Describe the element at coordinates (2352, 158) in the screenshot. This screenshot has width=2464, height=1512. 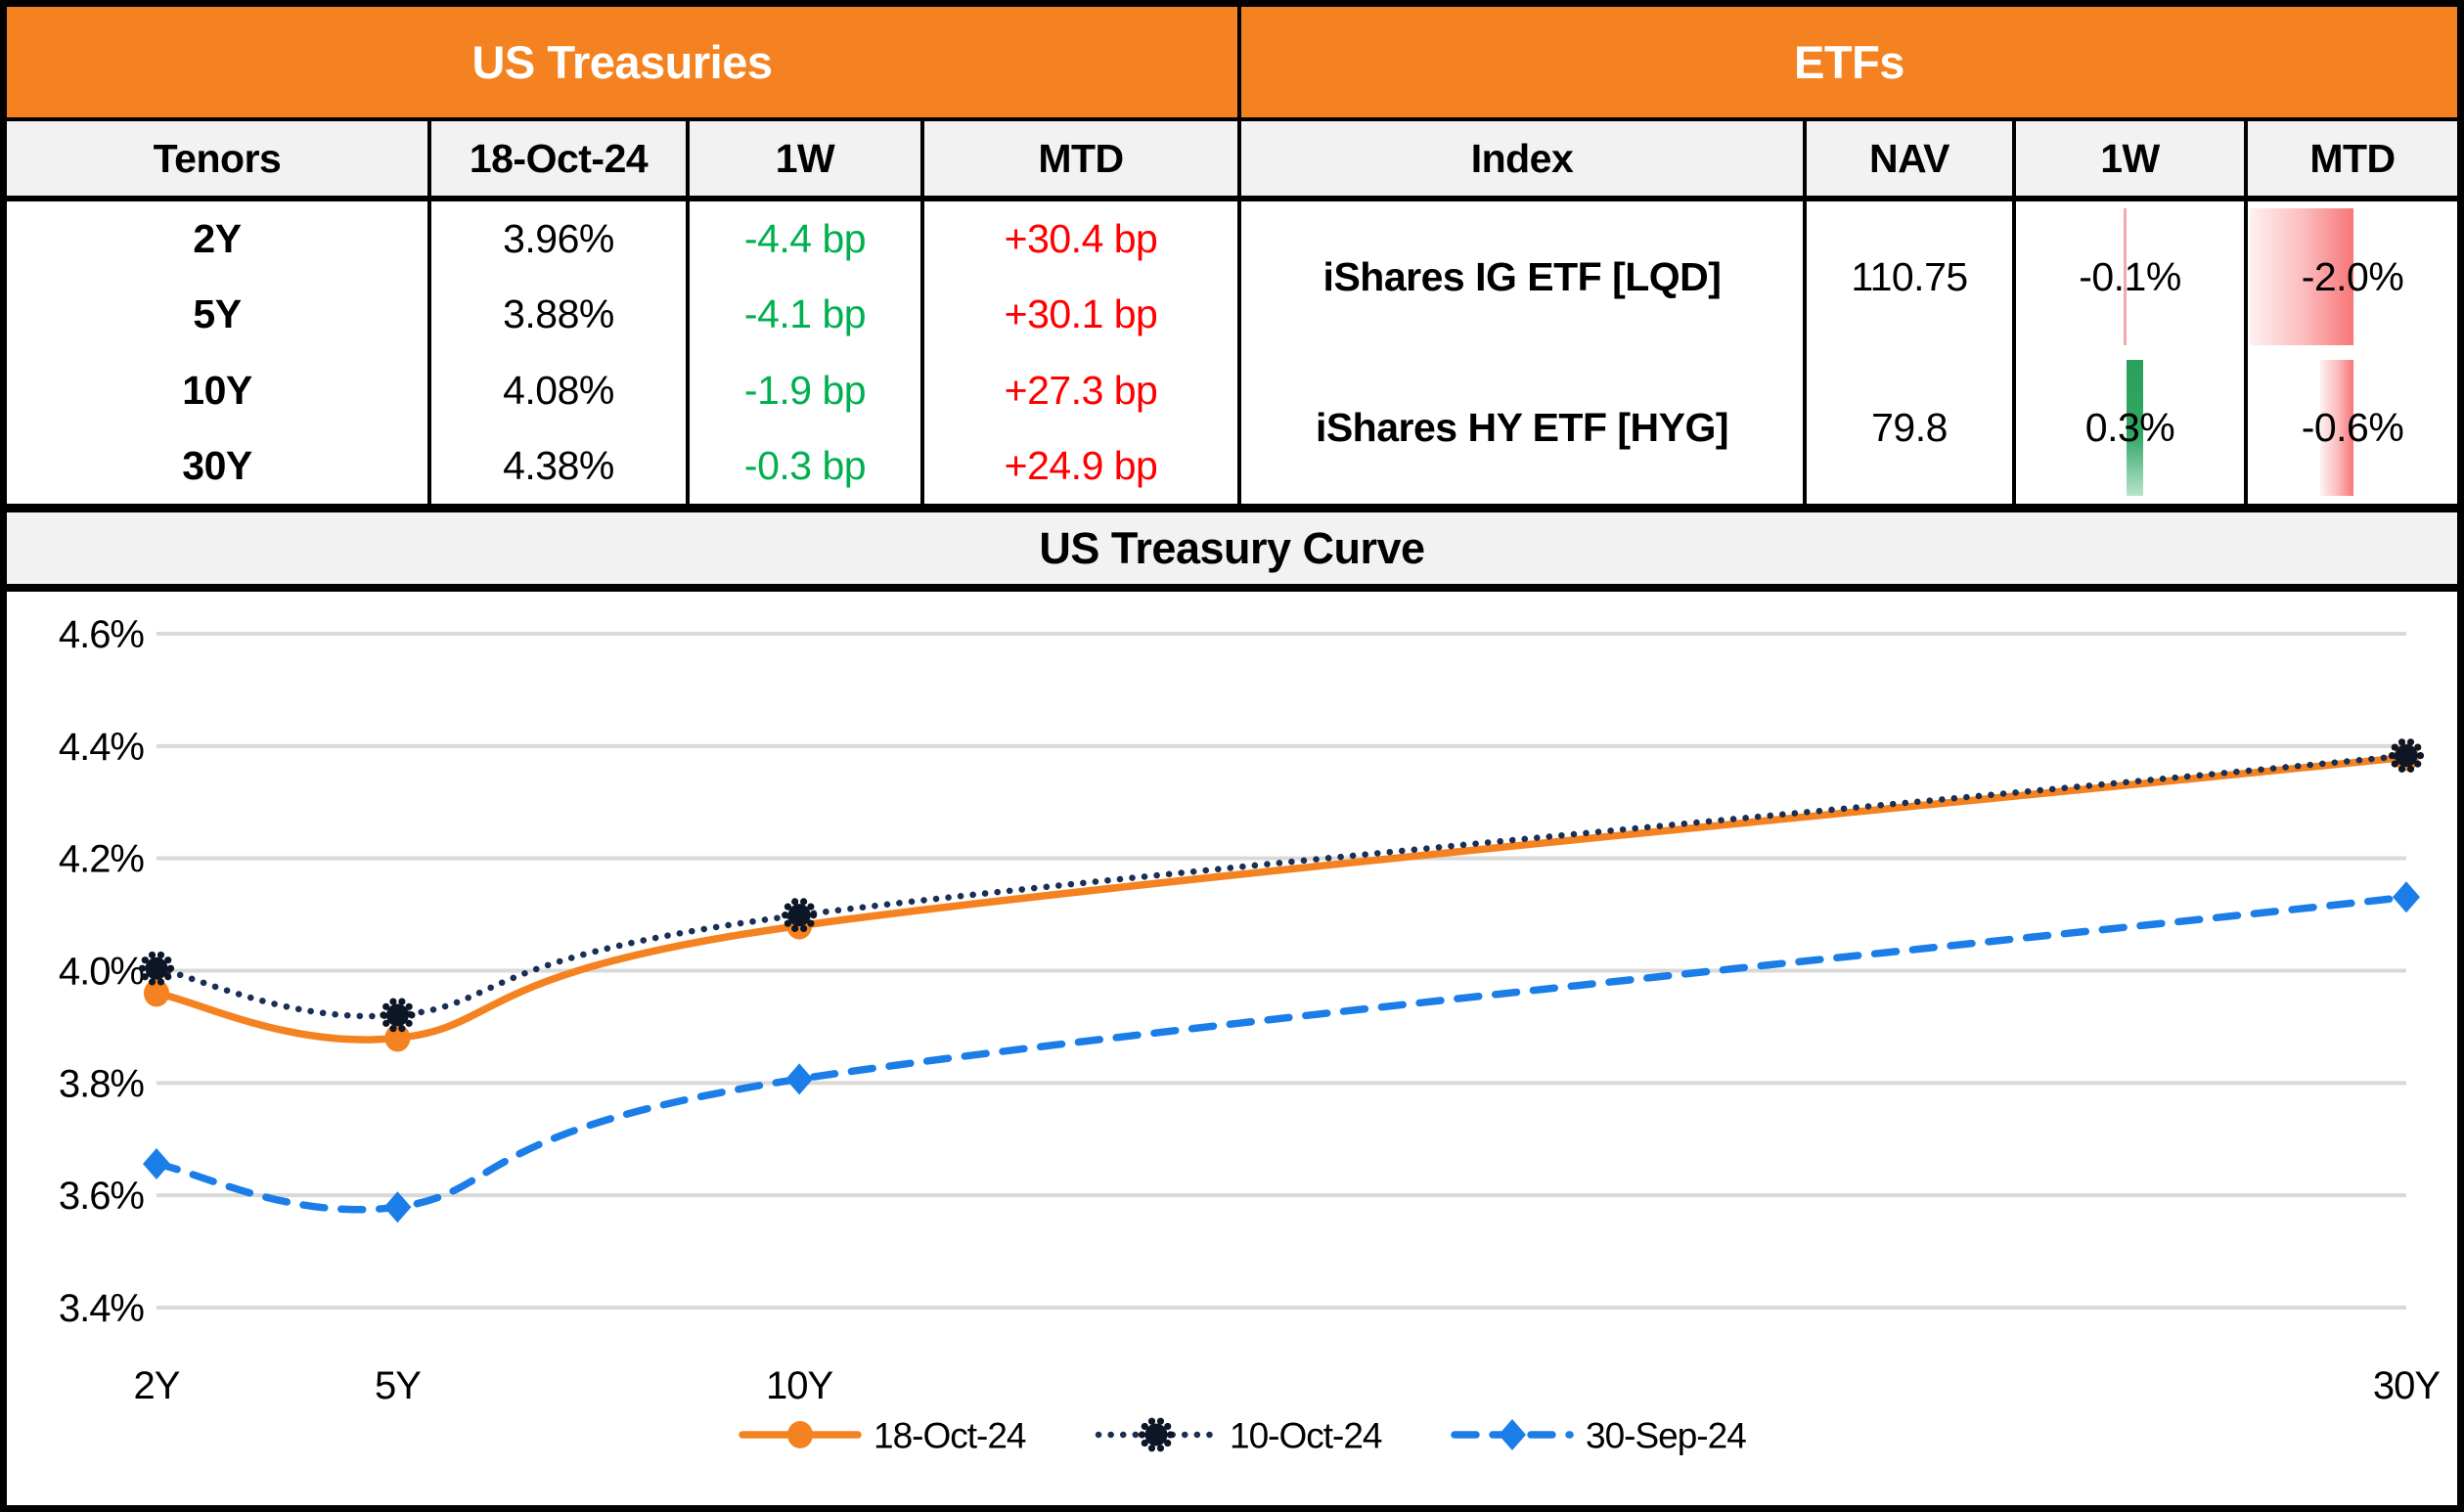
I see `col-header-etf-mtd: MTD` at that location.